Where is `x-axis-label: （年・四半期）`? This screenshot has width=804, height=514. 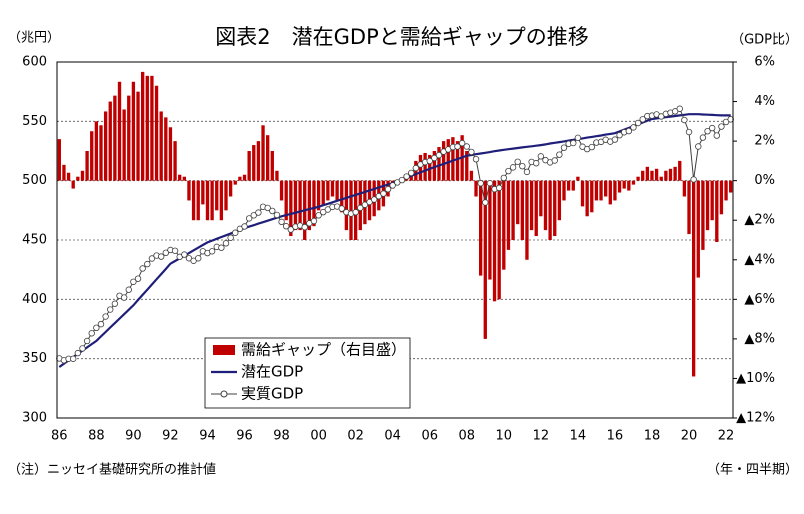
x-axis-label: （年・四半期） is located at coordinates (752, 470).